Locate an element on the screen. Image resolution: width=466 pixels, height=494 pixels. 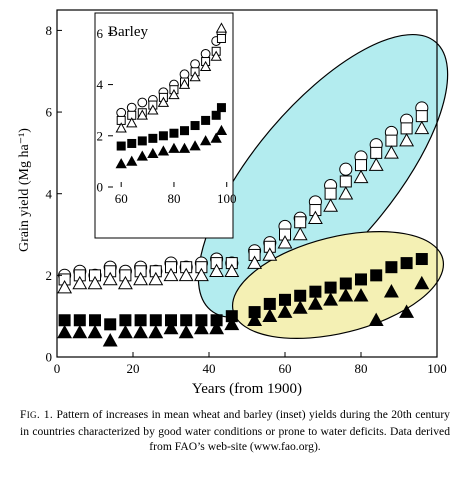
inset-x-tick-label: 60 is located at coordinates (121, 198).